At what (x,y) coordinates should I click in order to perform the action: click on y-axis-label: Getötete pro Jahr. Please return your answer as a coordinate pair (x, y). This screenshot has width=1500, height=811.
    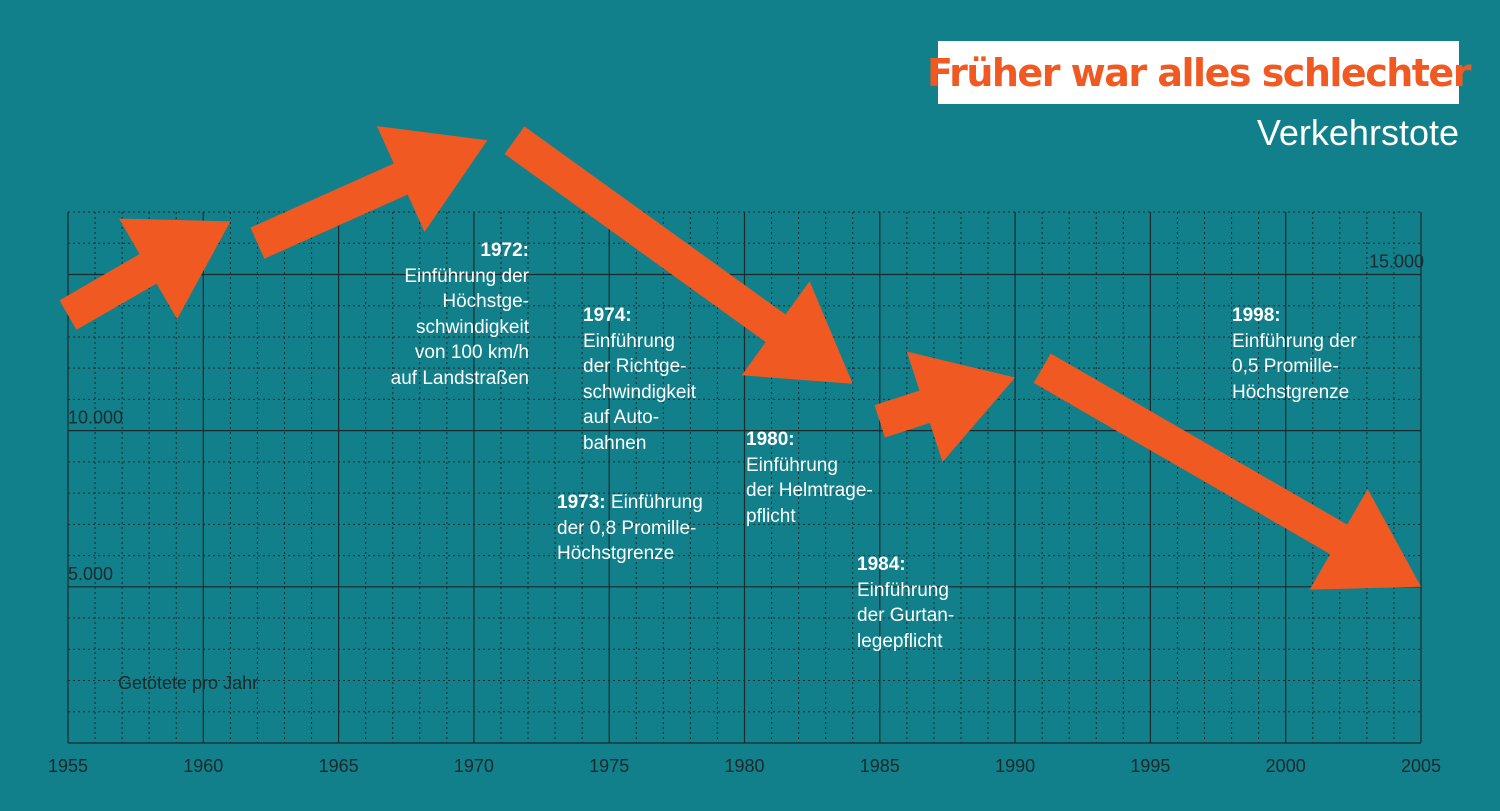
    Looking at the image, I should click on (188, 683).